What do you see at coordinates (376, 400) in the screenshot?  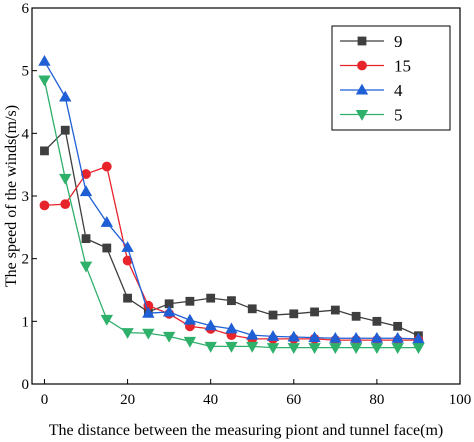 I see `x-tick-label: 80` at bounding box center [376, 400].